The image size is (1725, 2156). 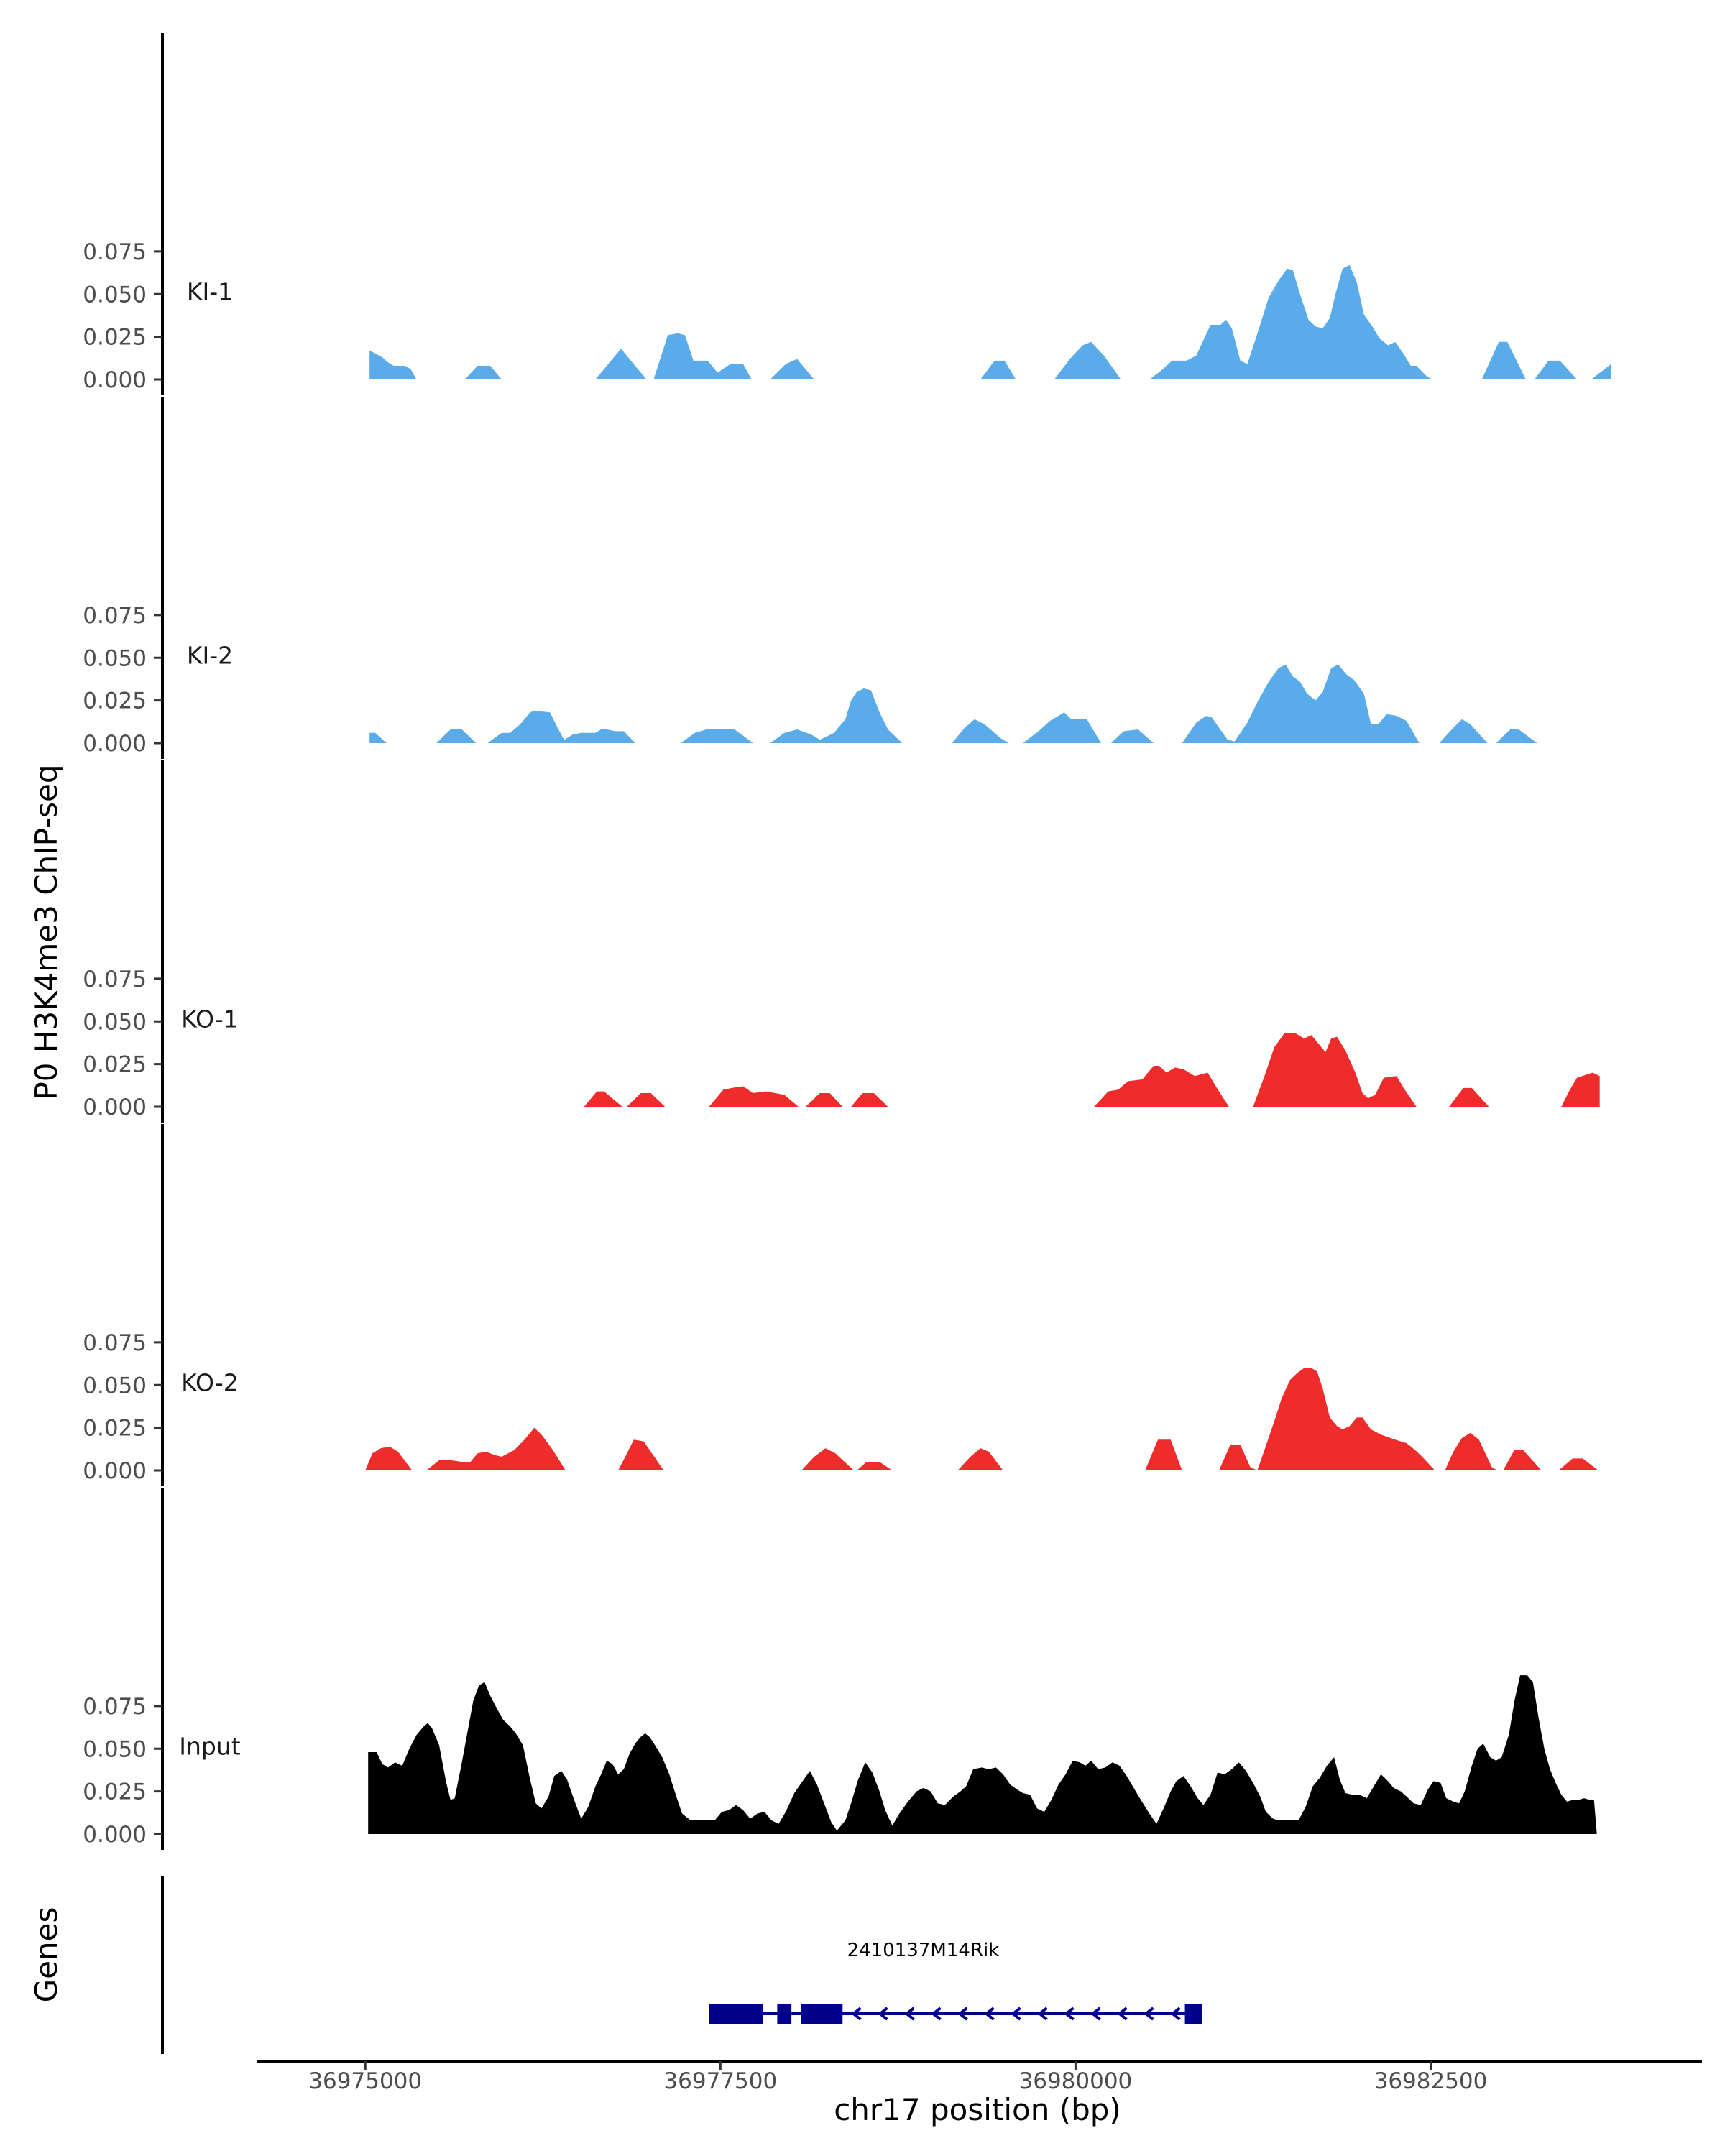 I want to click on track-ko-1: 0.000 0.025 0.050 0.075 KO-1, so click(x=841, y=941).